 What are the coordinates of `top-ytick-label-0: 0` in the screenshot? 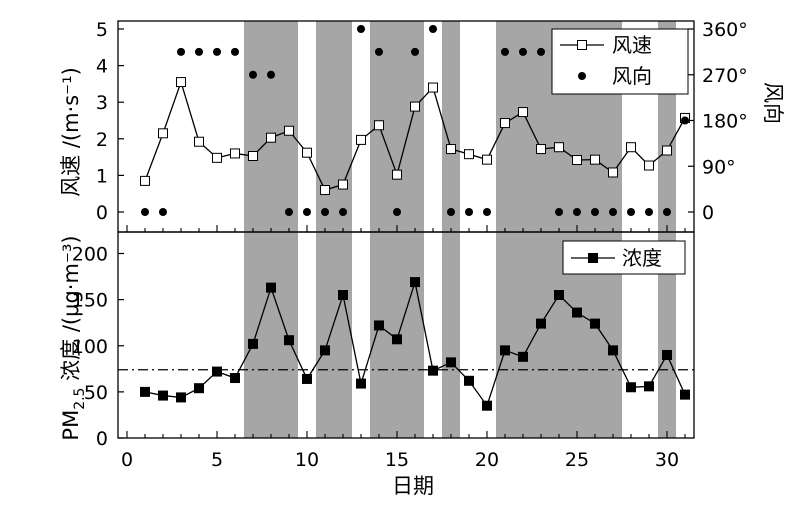 It's located at (102, 213).